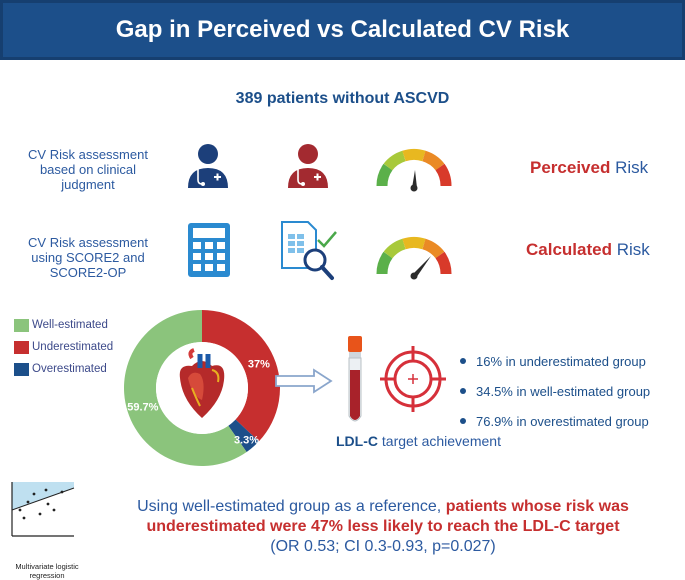 The image size is (685, 580). What do you see at coordinates (589, 167) in the screenshot?
I see `perceived-risk-label: Perceived Risk` at bounding box center [589, 167].